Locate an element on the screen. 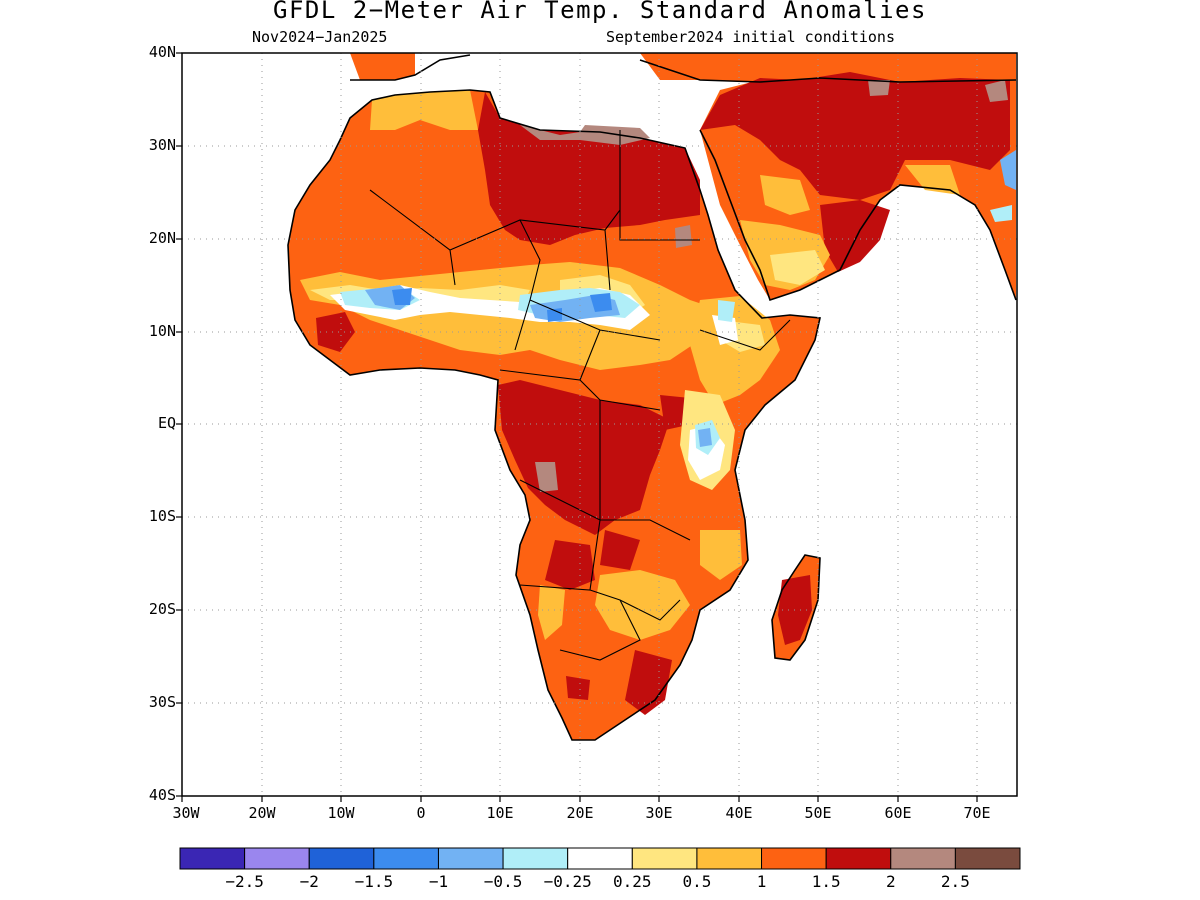  lat-label-40n: 40N is located at coordinates (162, 52).